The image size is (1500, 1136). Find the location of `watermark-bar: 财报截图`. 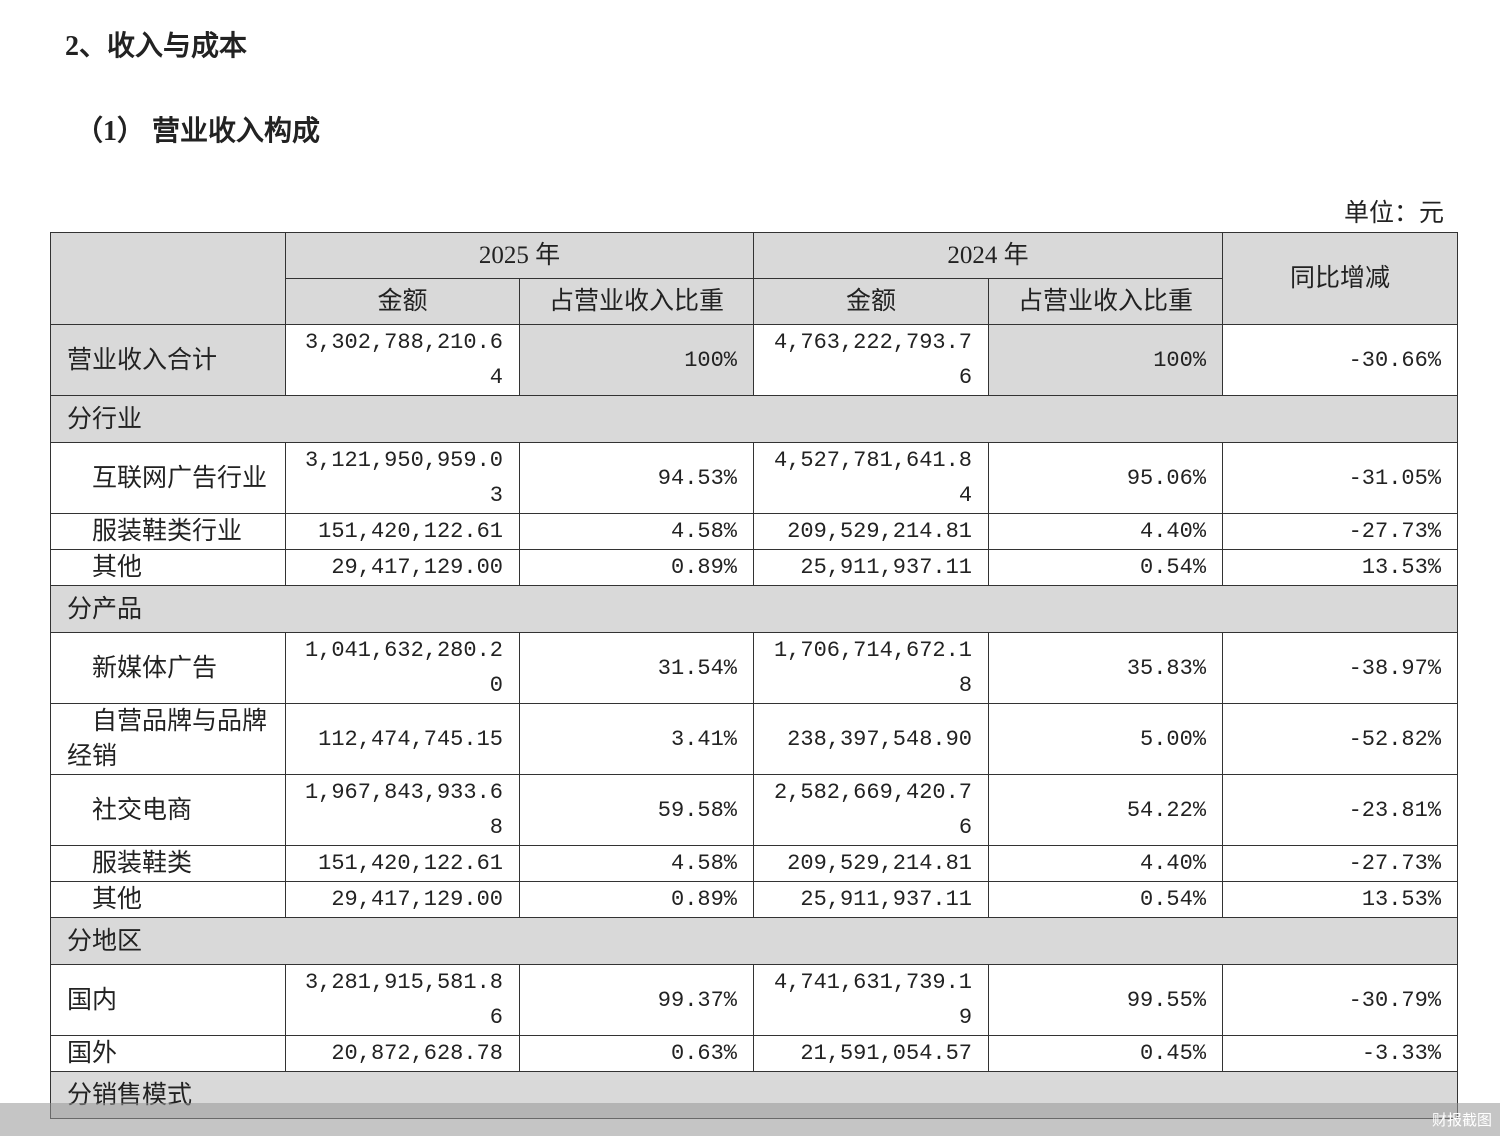

watermark-bar: 财报截图 is located at coordinates (750, 1119).